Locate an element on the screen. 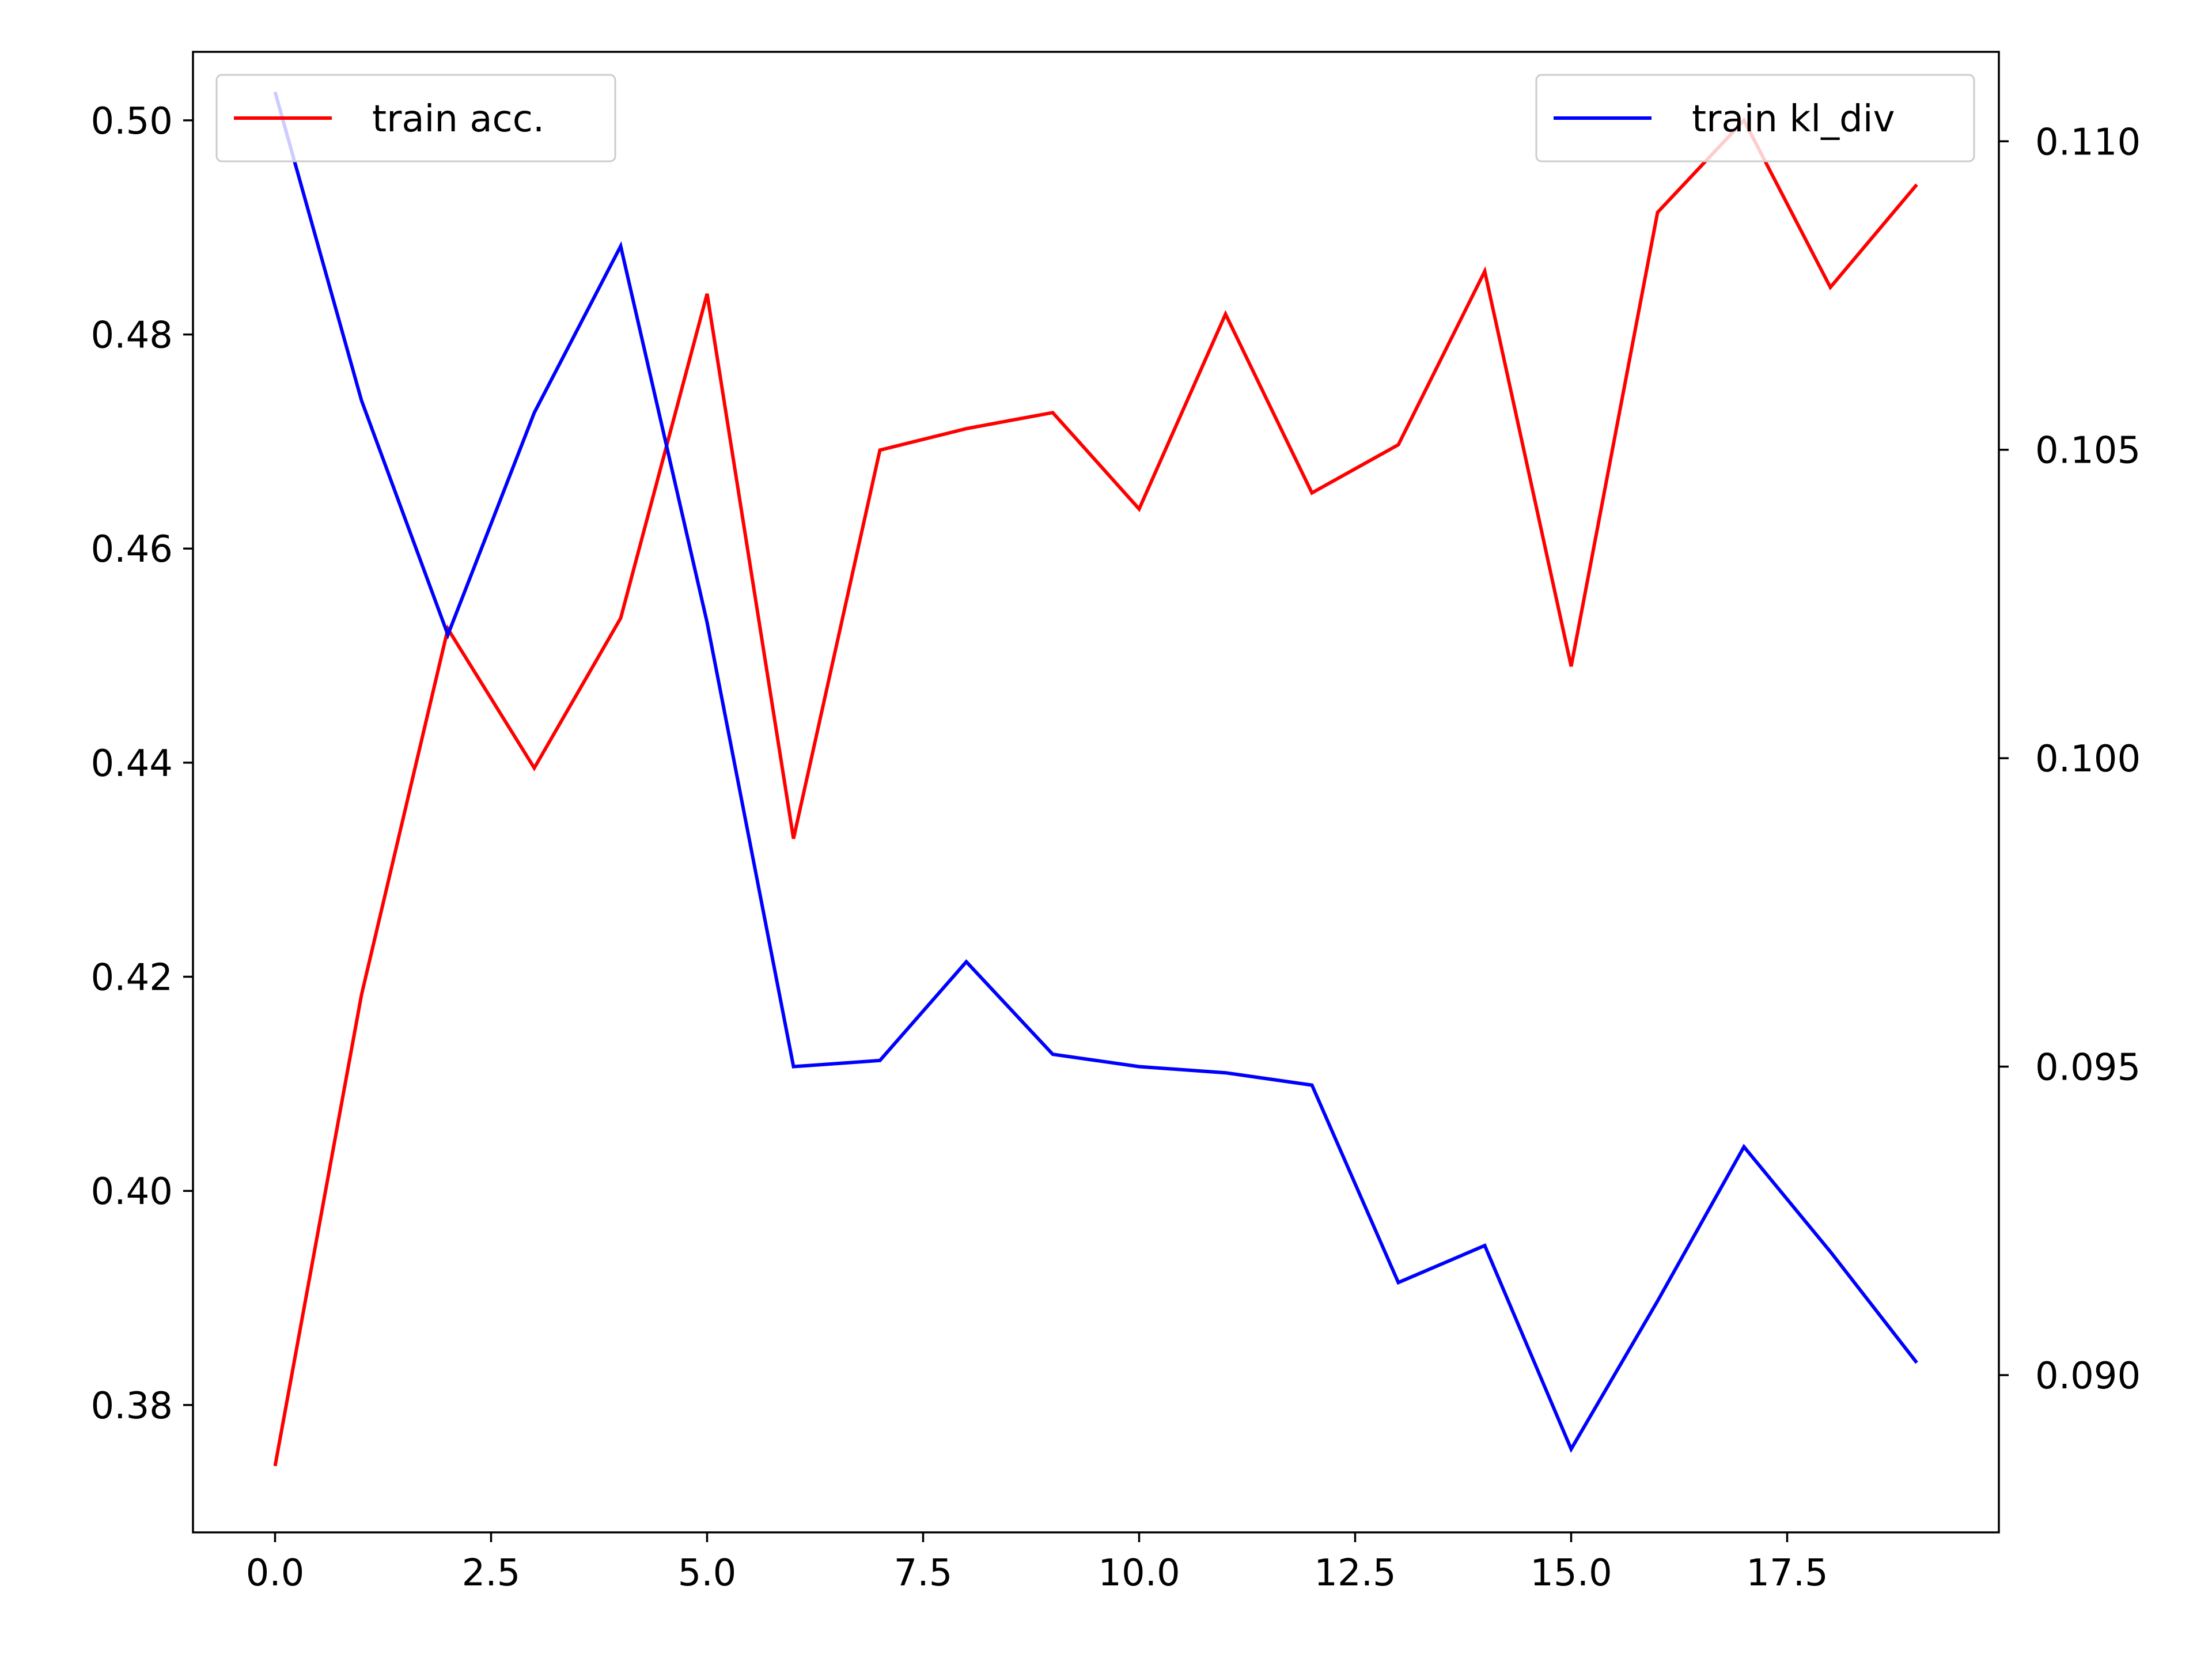  x-tick-label: 2.5 is located at coordinates (491, 1573).